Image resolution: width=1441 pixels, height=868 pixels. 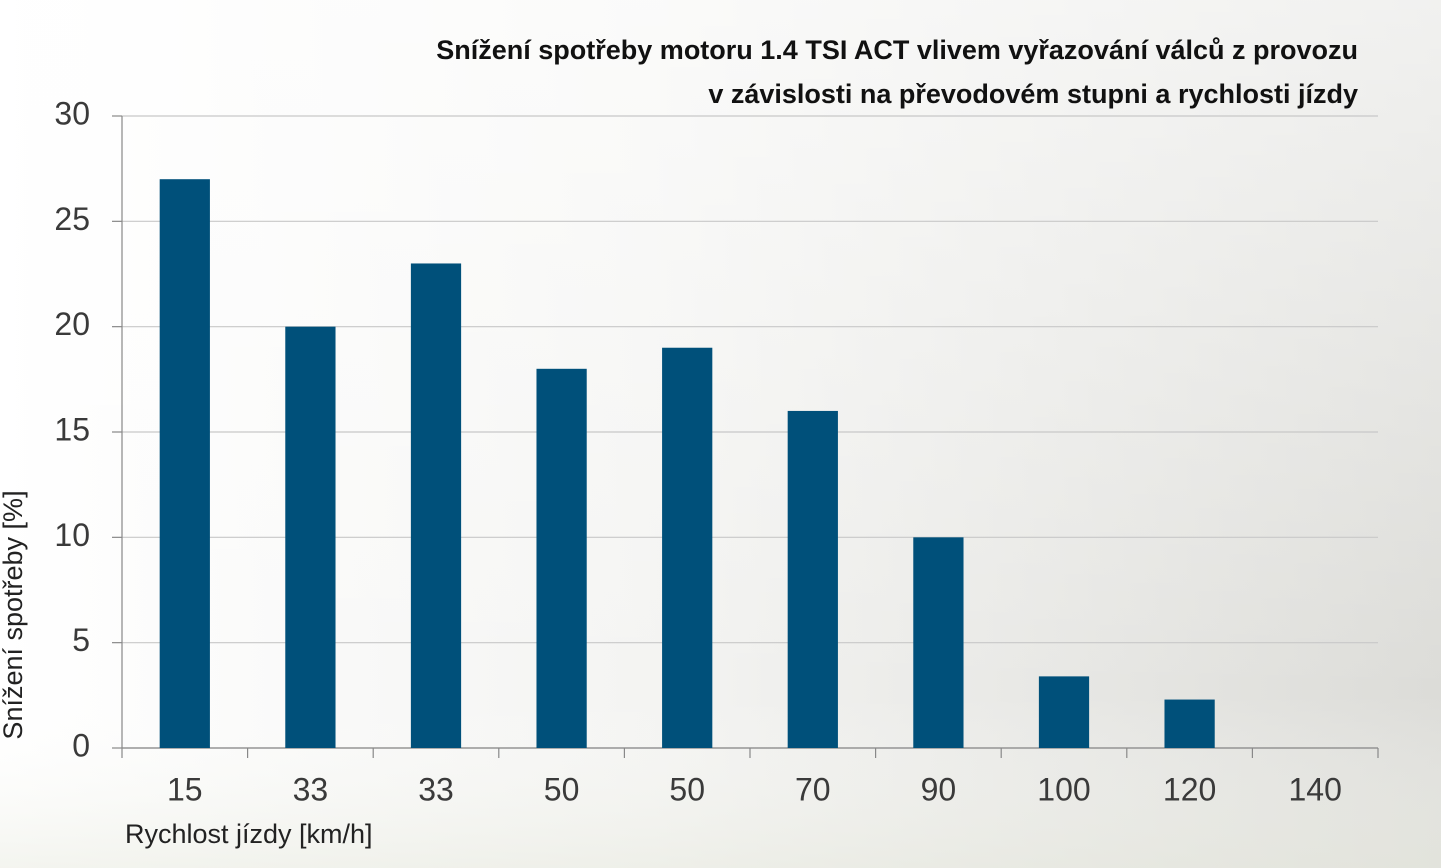 What do you see at coordinates (1189, 789) in the screenshot?
I see `x-tick-label: 120` at bounding box center [1189, 789].